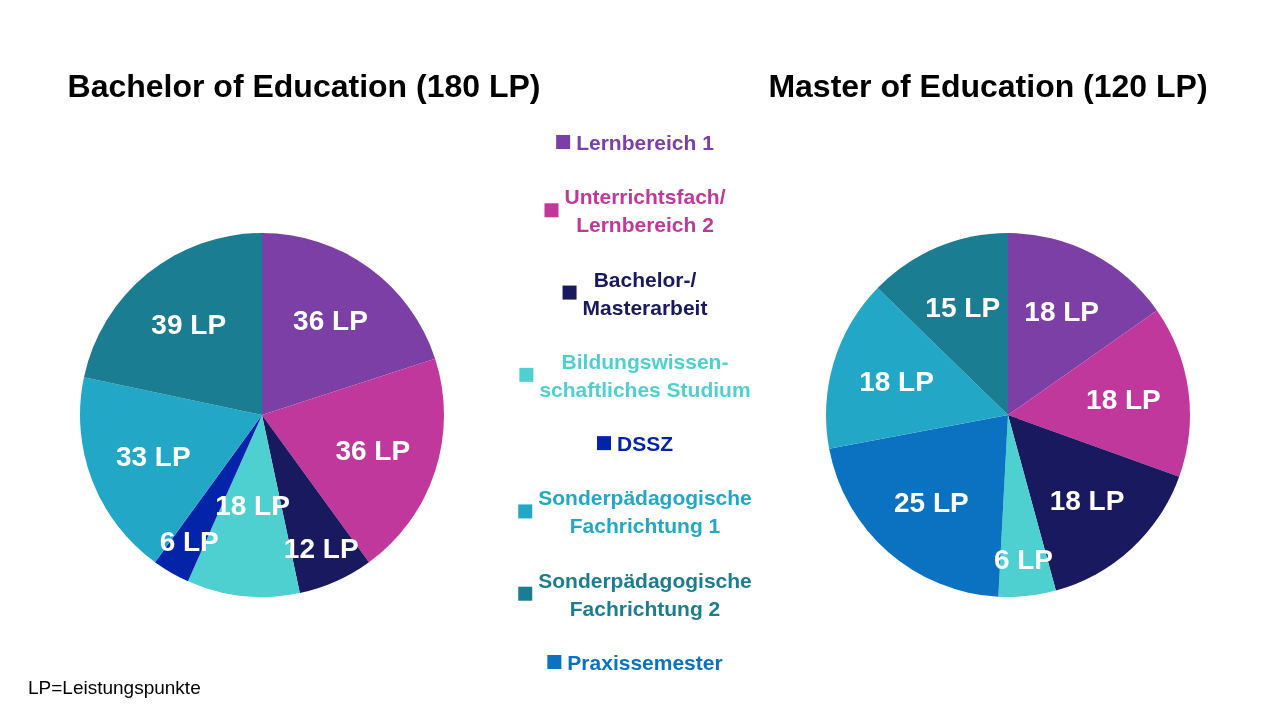 Image resolution: width=1273 pixels, height=716 pixels. I want to click on legend-label: Unterrichtsfach/ Lernbereich 2, so click(645, 210).